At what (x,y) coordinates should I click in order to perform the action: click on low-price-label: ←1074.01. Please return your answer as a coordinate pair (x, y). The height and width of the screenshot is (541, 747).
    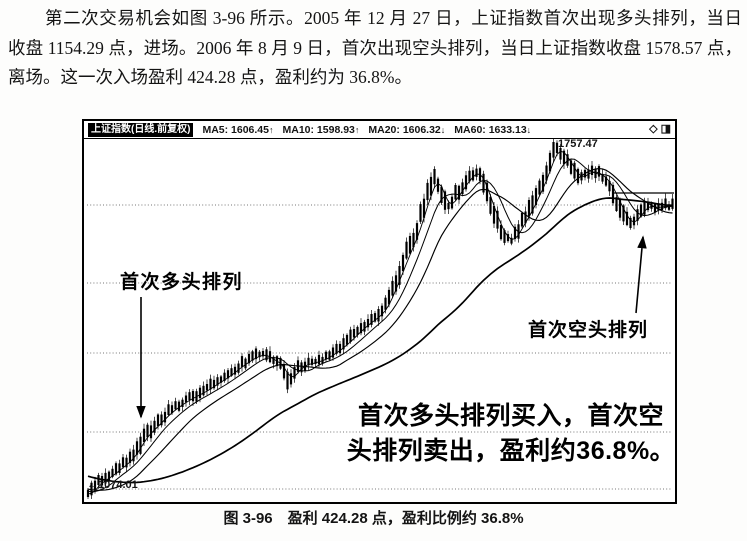
    Looking at the image, I should click on (112, 485).